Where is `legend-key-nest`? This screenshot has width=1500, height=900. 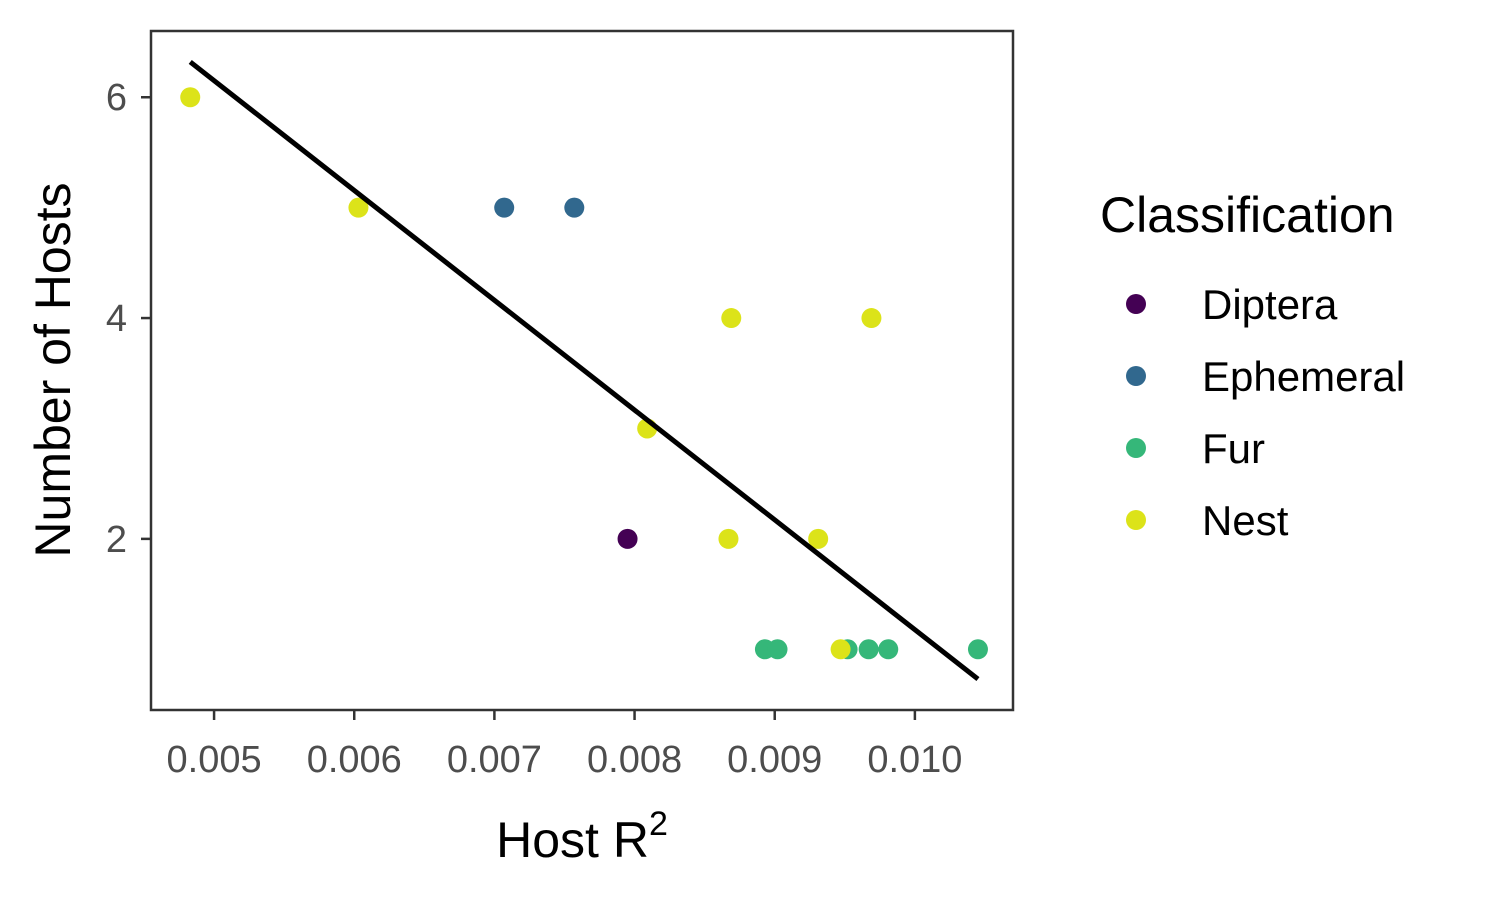
legend-key-nest is located at coordinates (1136, 520).